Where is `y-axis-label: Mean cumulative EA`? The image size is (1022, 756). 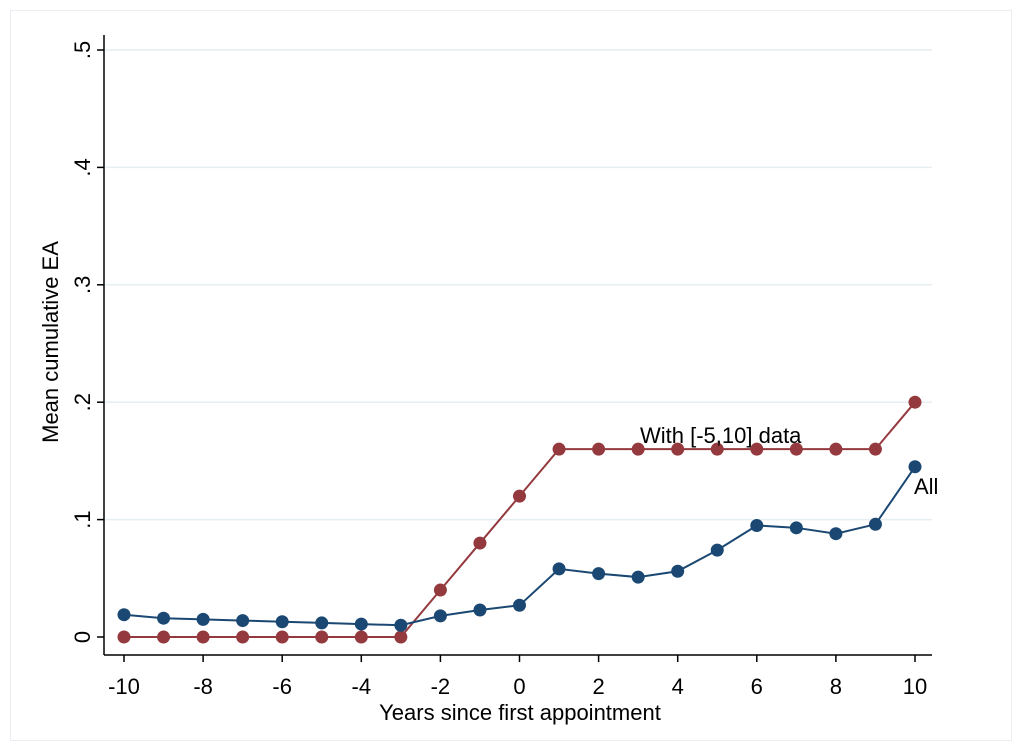
y-axis-label: Mean cumulative EA is located at coordinates (50, 342).